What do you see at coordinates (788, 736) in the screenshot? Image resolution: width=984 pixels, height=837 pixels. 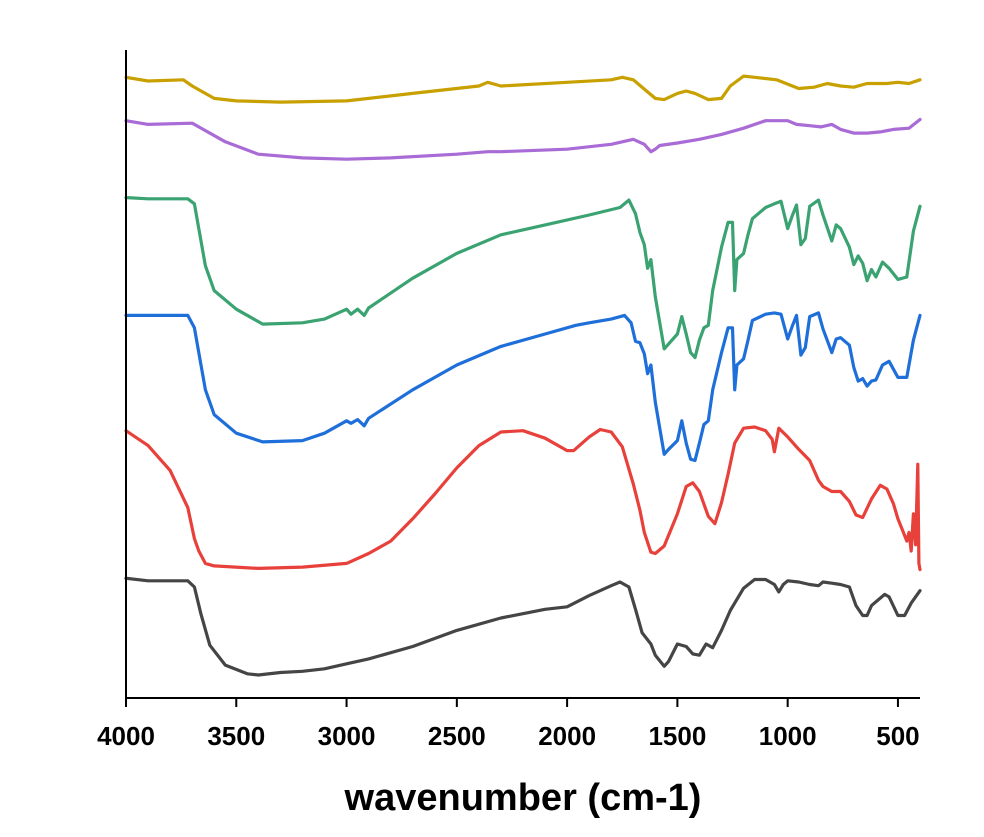 I see `x-tick-label: 1000` at bounding box center [788, 736].